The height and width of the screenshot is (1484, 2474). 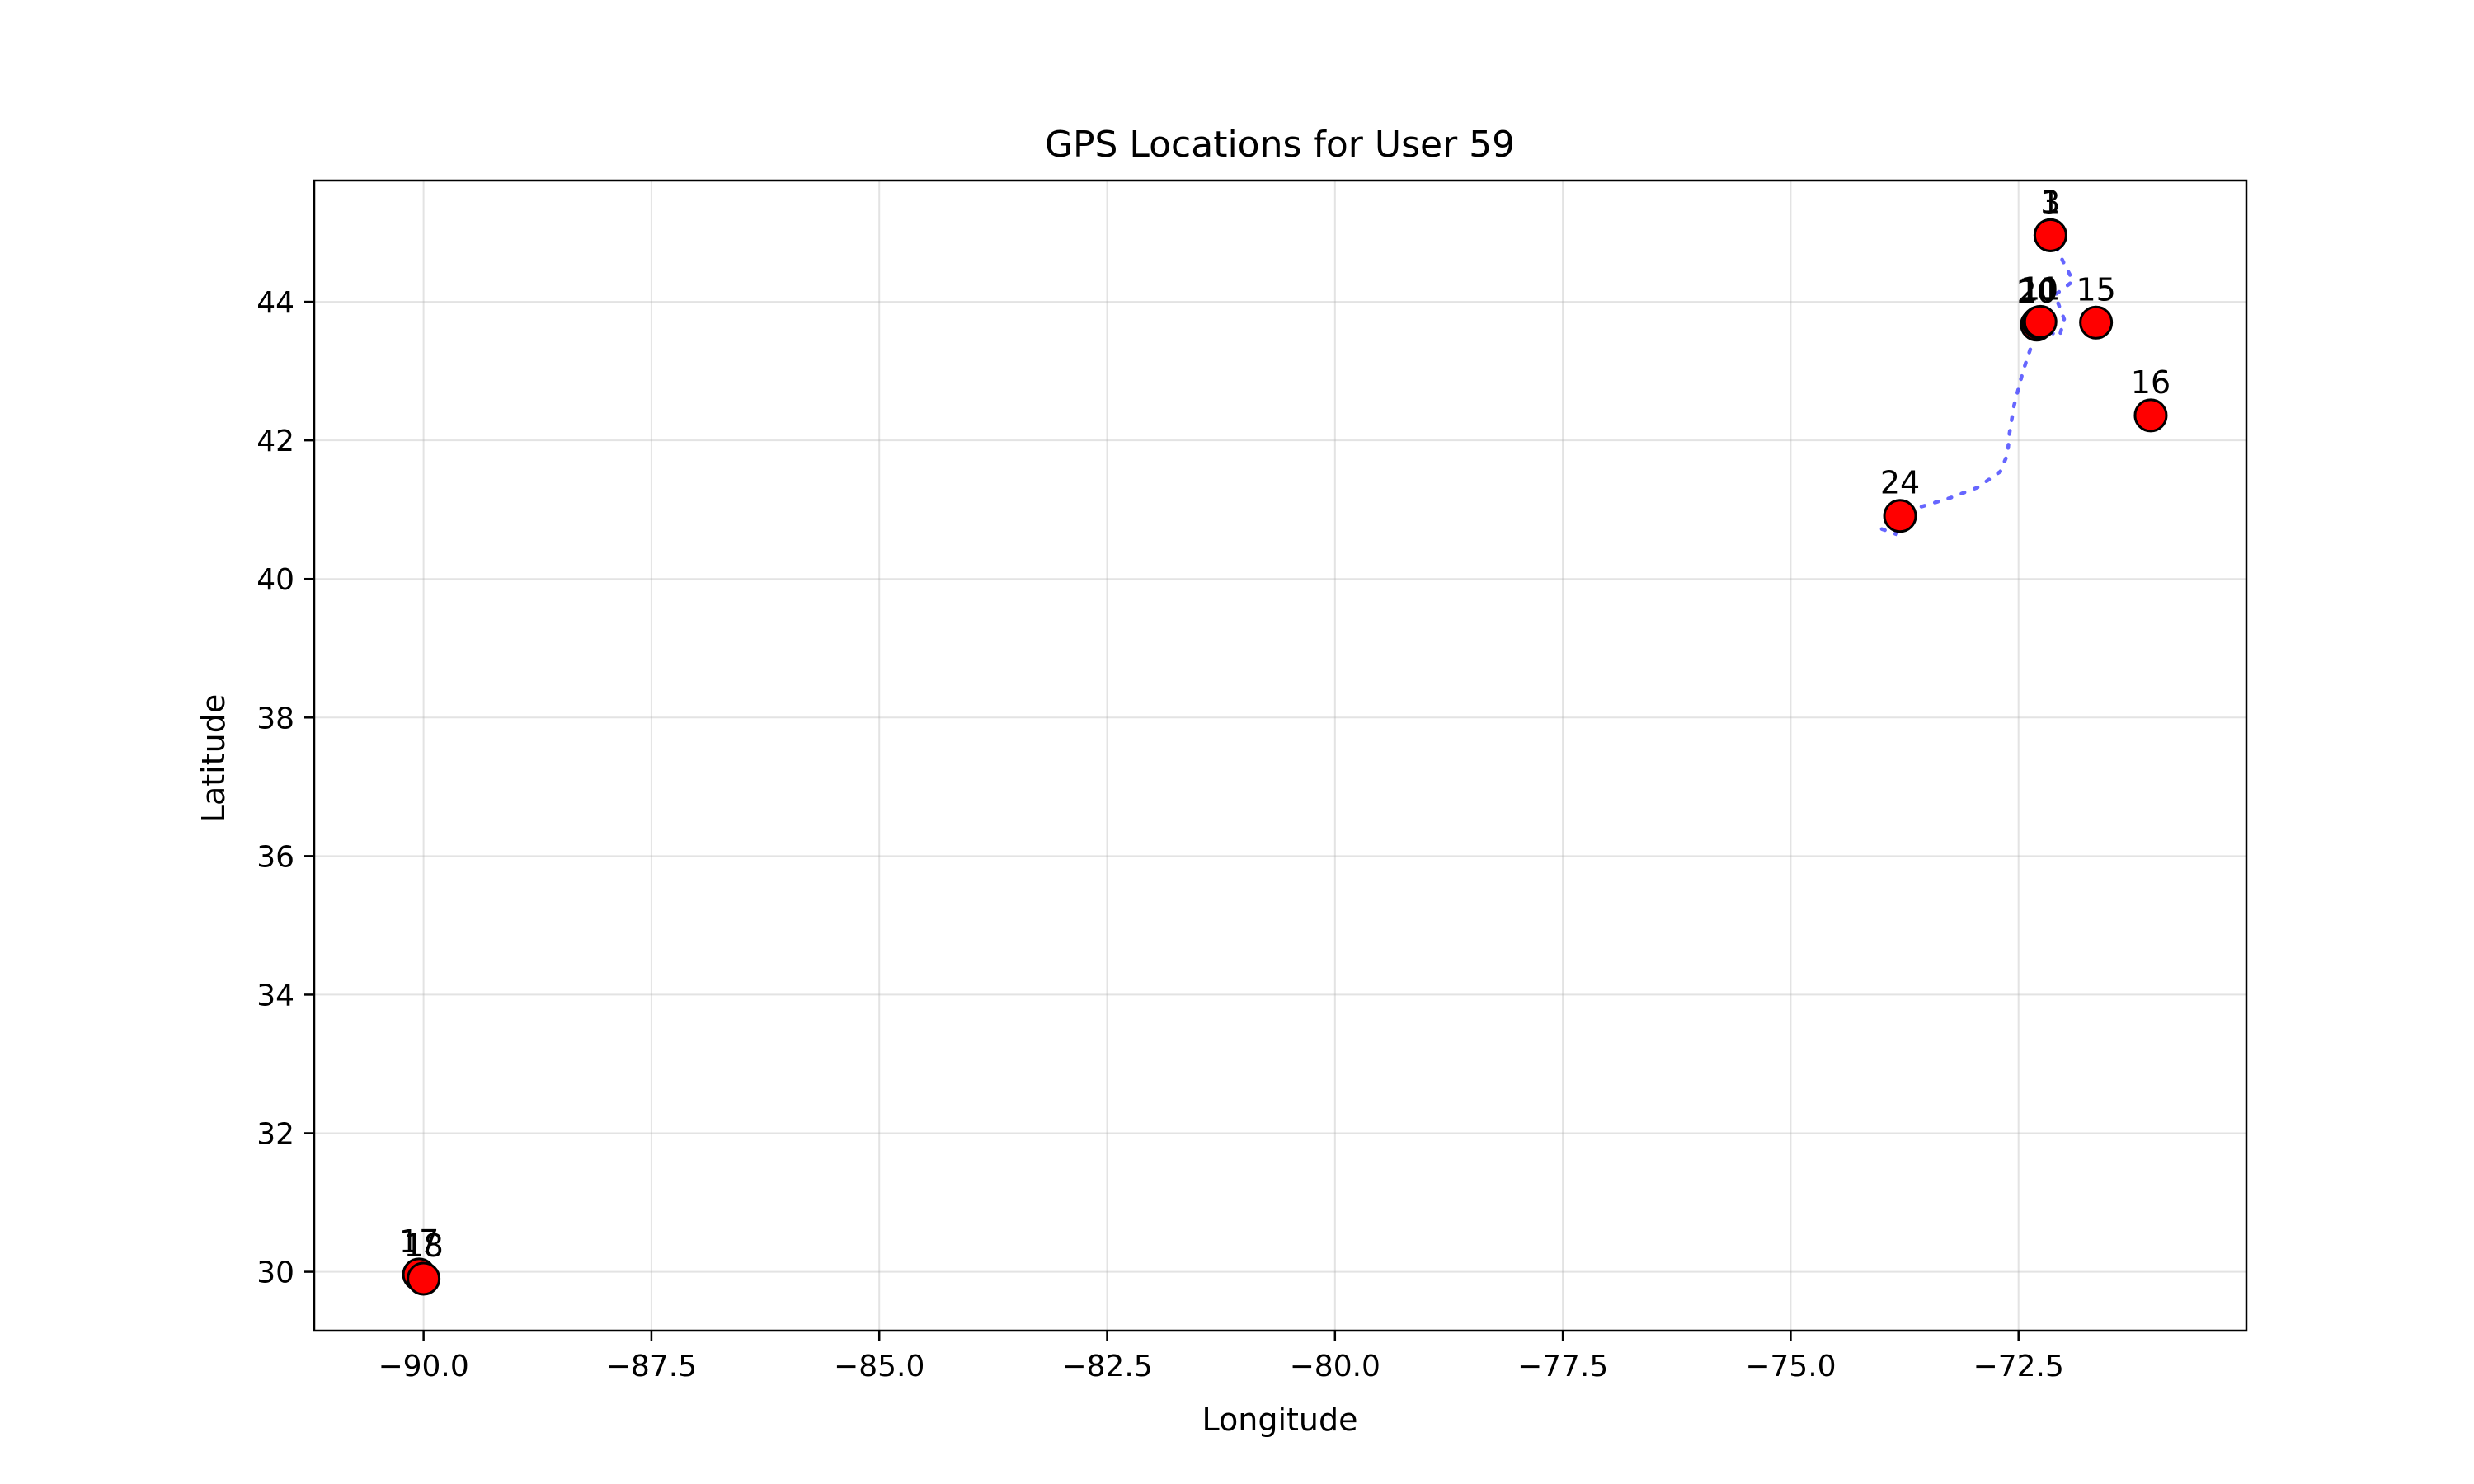 I want to click on y-tick-label: 36, so click(x=275, y=857).